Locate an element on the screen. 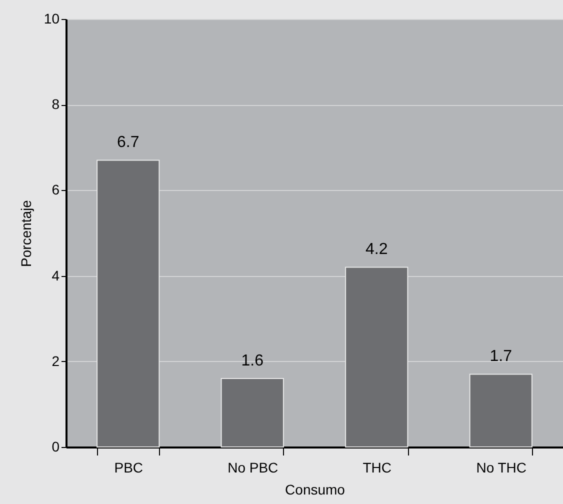 This screenshot has width=563, height=504. data-label: 1.7 is located at coordinates (501, 357).